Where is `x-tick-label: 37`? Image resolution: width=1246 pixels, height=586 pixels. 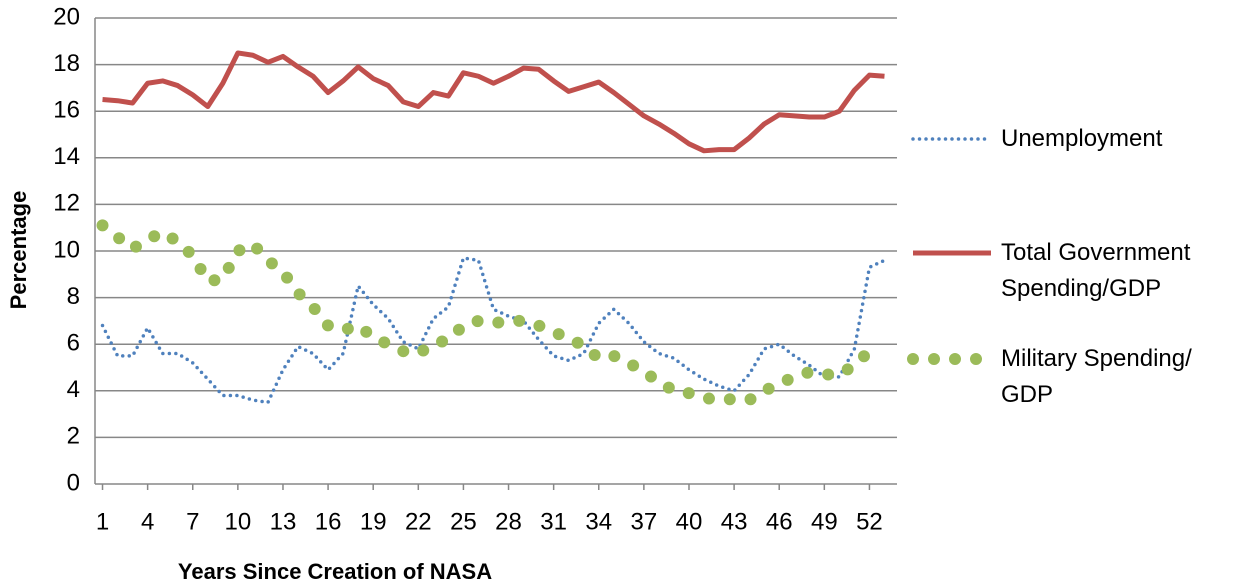
x-tick-label: 37 is located at coordinates (644, 521).